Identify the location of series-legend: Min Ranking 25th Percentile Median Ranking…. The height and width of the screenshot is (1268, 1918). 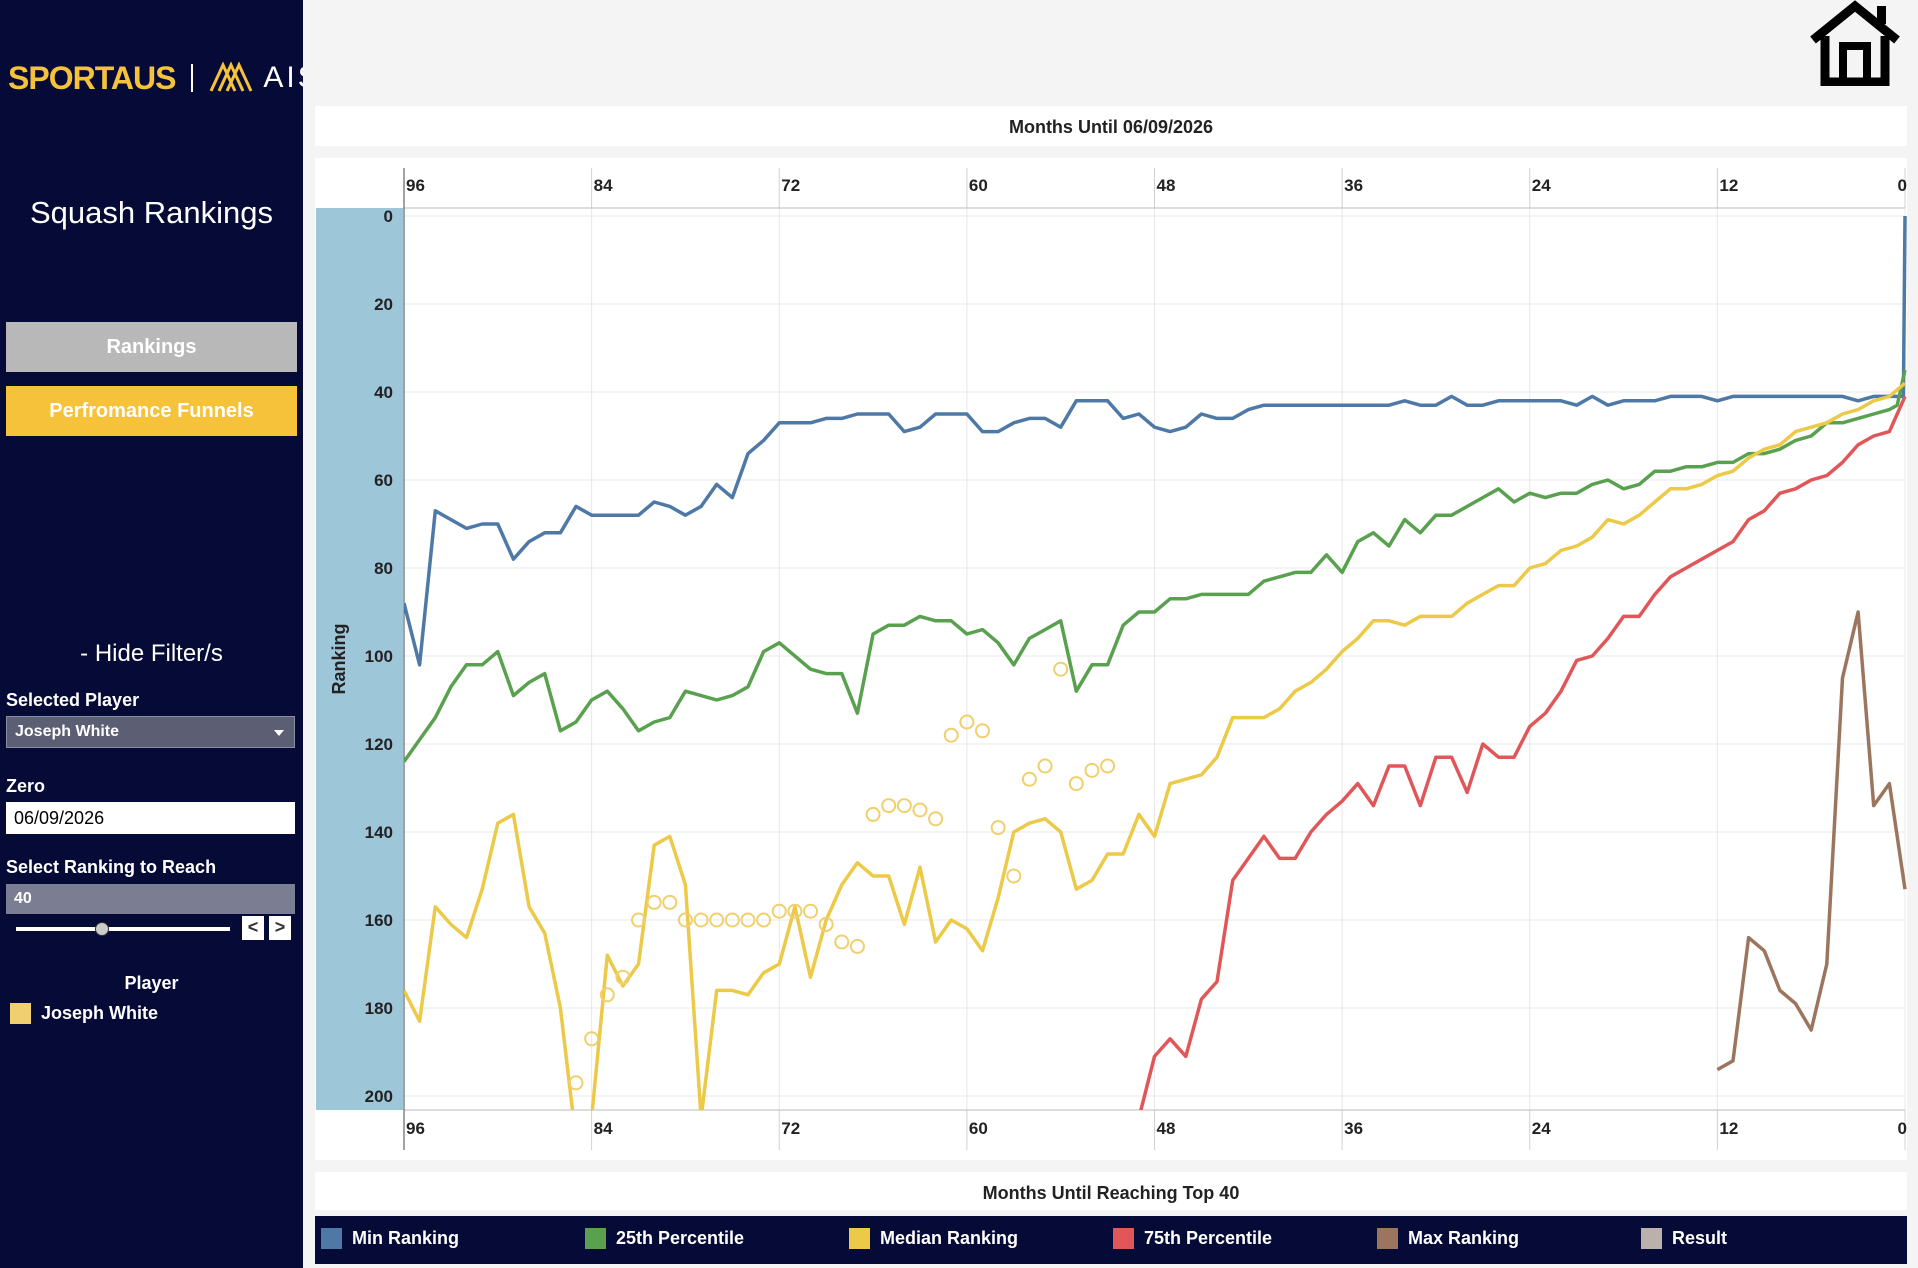
(1111, 1240).